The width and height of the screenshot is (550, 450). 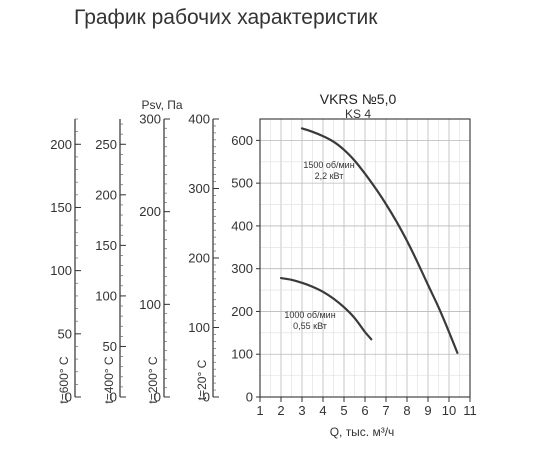 What do you see at coordinates (242, 183) in the screenshot?
I see `y-tick-label: 500` at bounding box center [242, 183].